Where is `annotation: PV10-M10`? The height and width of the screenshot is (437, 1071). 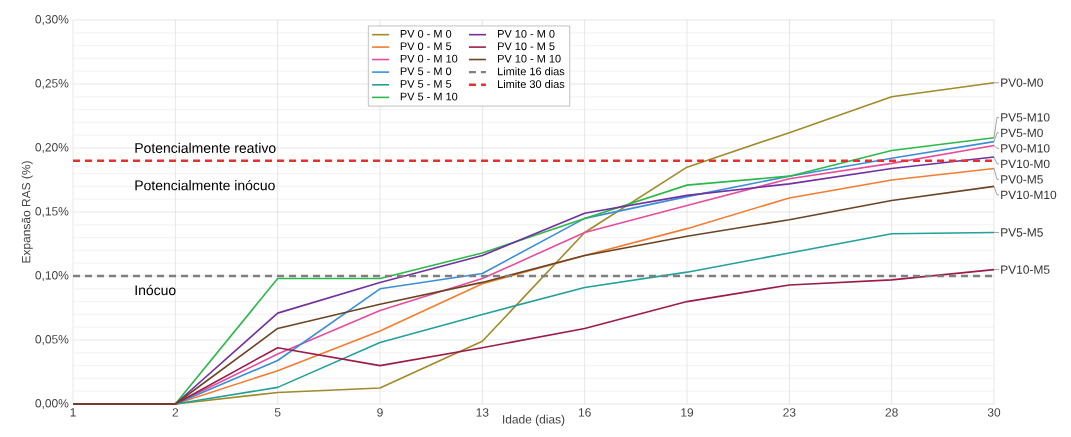 annotation: PV10-M10 is located at coordinates (1029, 195).